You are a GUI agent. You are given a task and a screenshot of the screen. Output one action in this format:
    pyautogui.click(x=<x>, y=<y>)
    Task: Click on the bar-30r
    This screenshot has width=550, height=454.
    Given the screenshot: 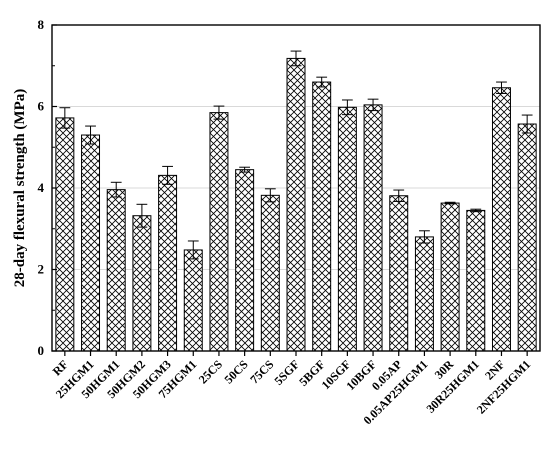 What is the action you would take?
    pyautogui.click(x=450, y=277)
    